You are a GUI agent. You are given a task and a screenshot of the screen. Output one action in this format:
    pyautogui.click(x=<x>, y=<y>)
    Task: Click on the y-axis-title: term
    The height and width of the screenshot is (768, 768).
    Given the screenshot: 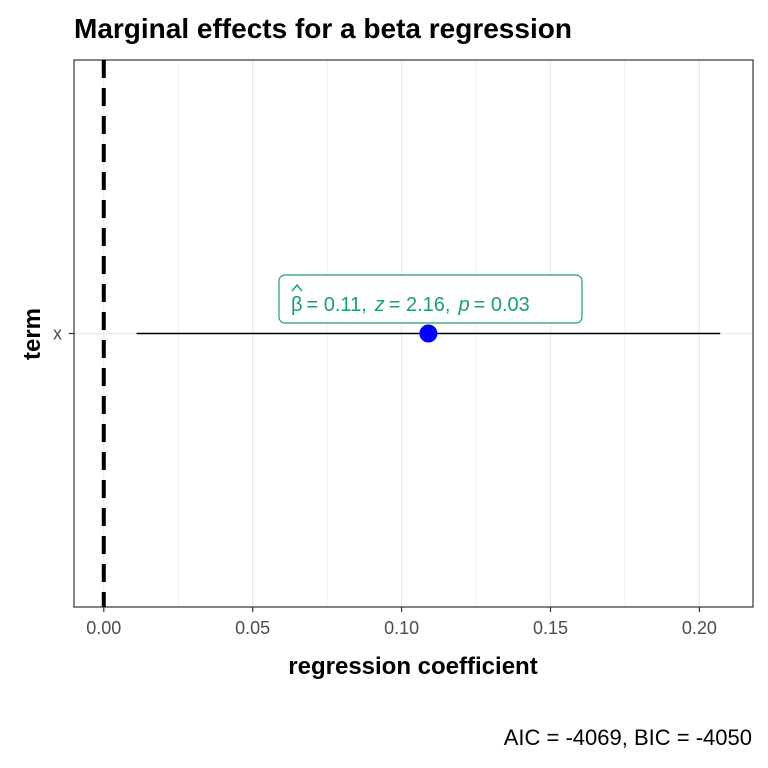 What is the action you would take?
    pyautogui.click(x=32, y=334)
    